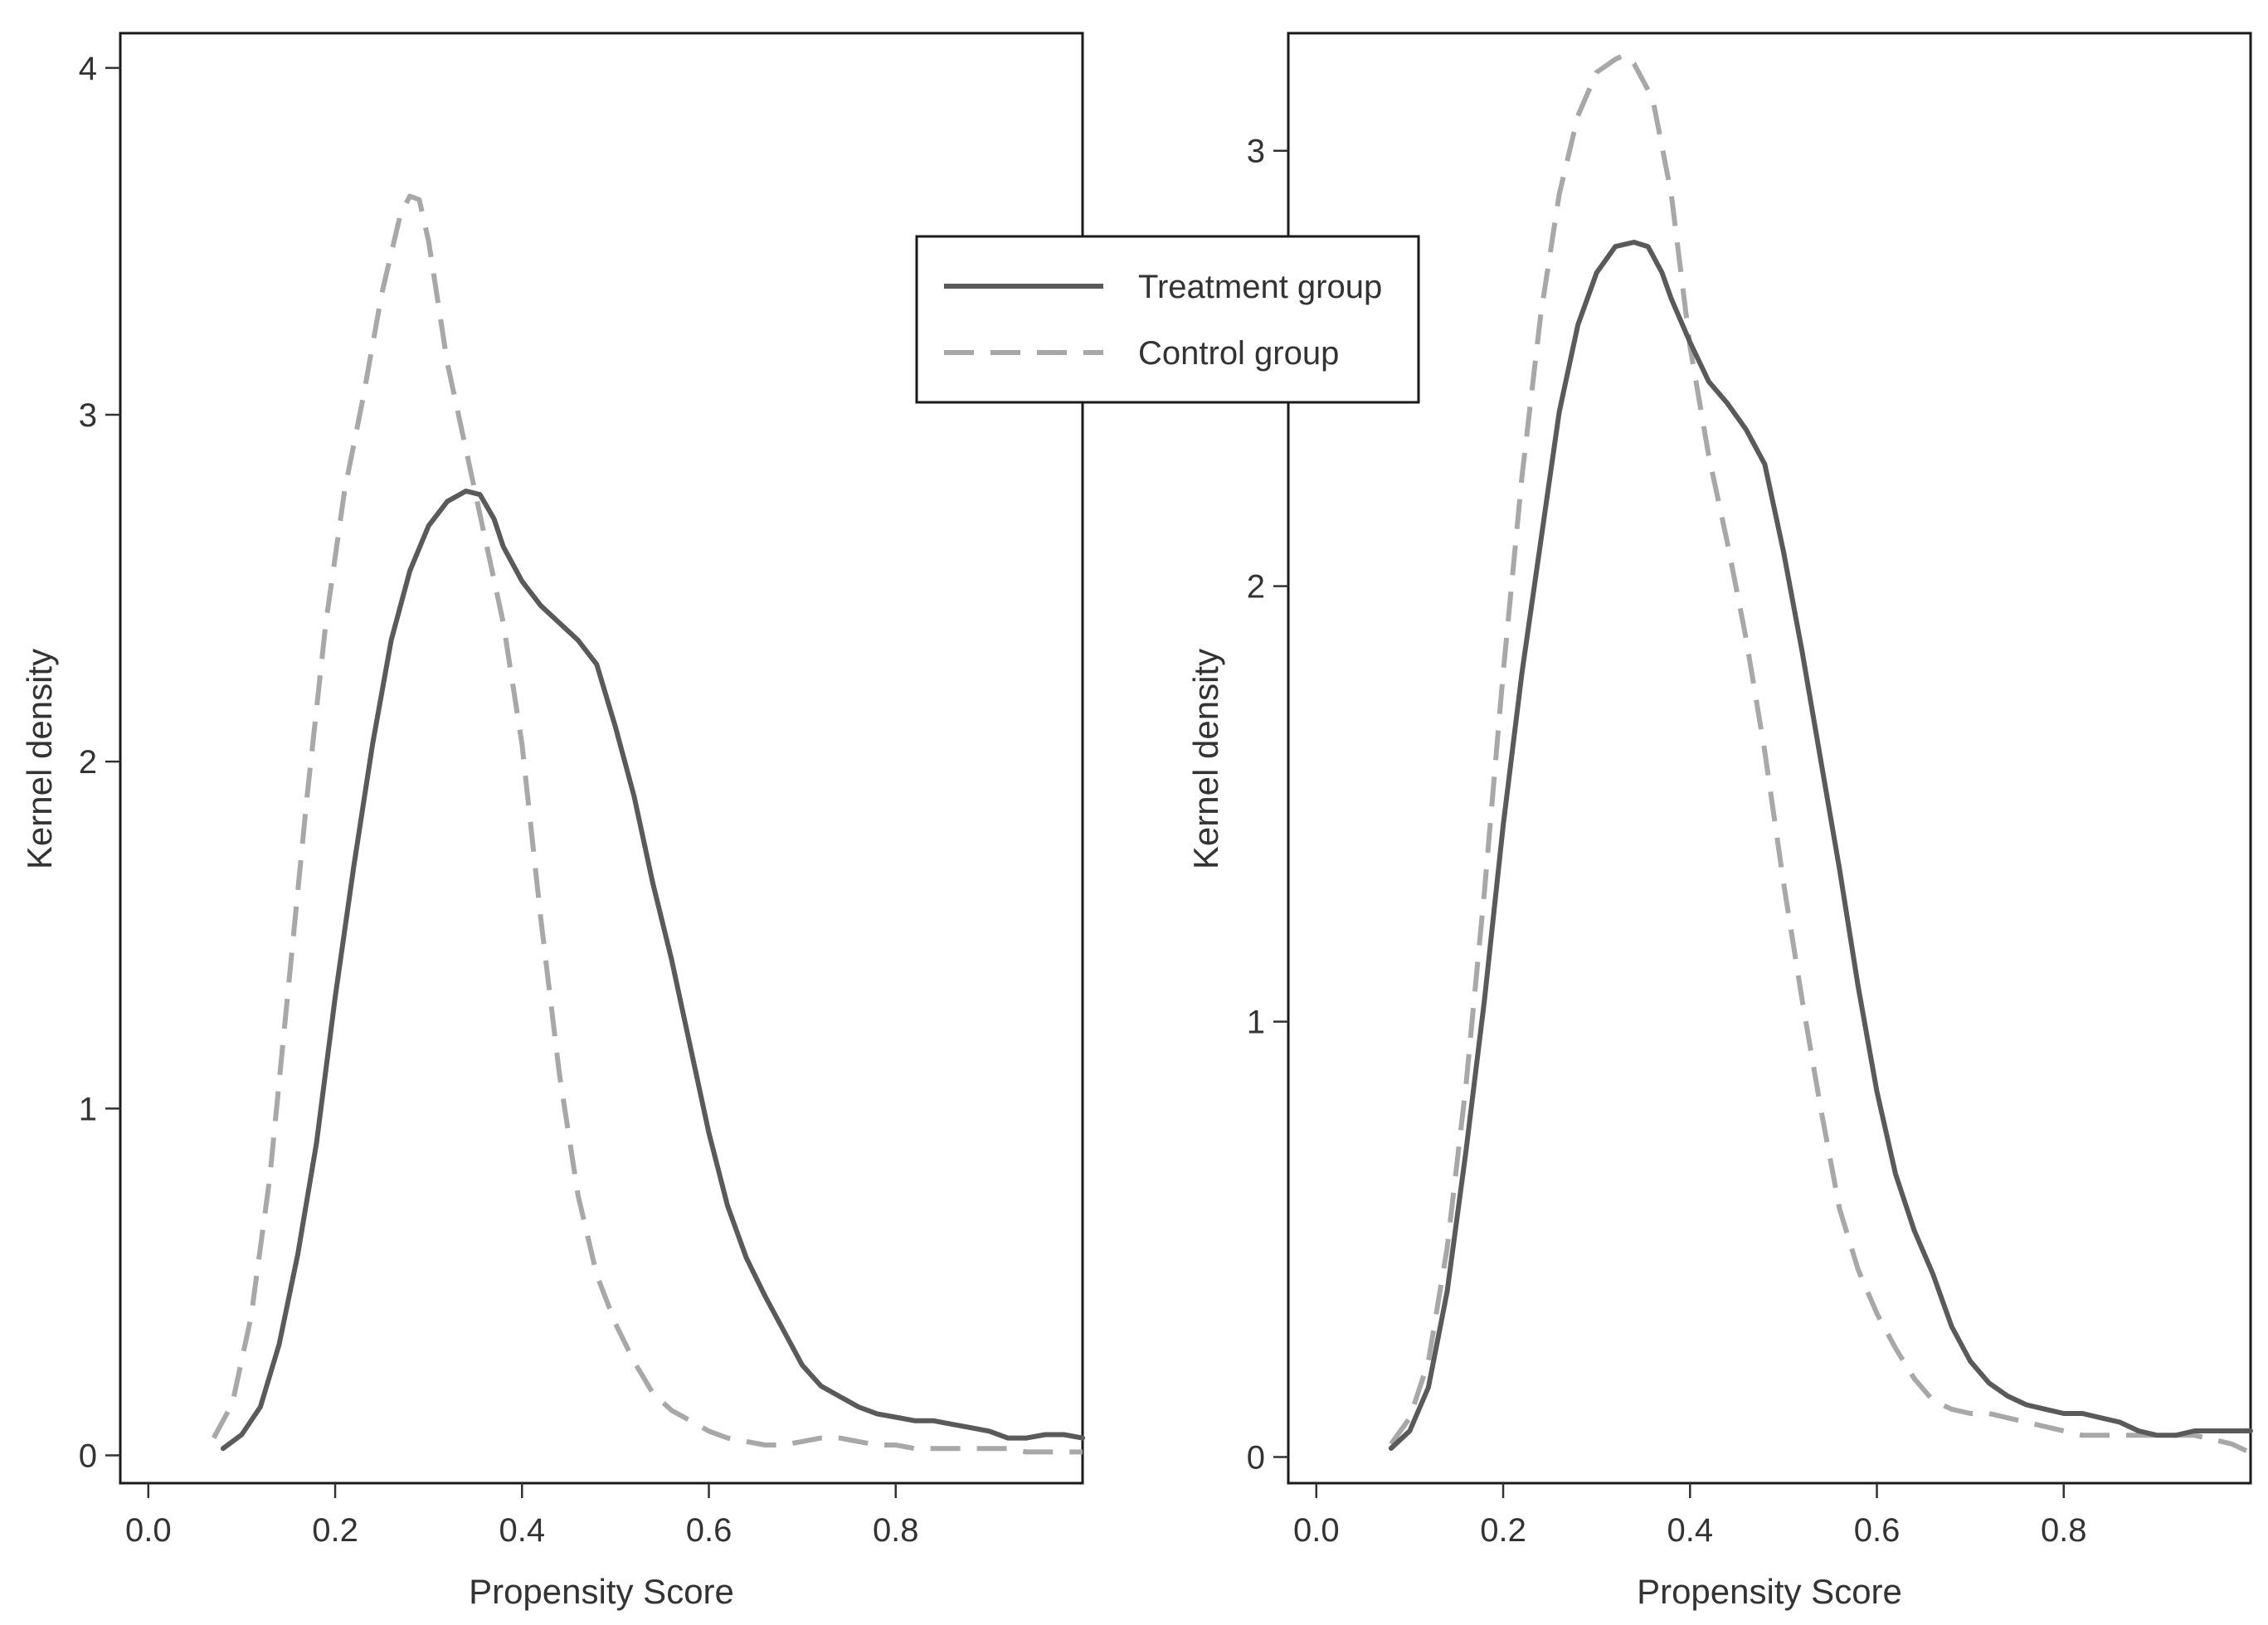  Describe the element at coordinates (335, 1530) in the screenshot. I see `x-tick-label-left-1: 0.2` at that location.